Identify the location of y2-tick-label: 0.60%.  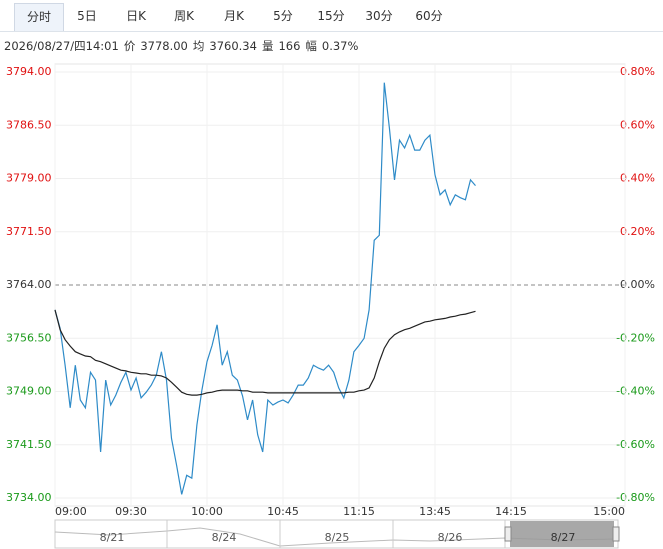
(637, 124).